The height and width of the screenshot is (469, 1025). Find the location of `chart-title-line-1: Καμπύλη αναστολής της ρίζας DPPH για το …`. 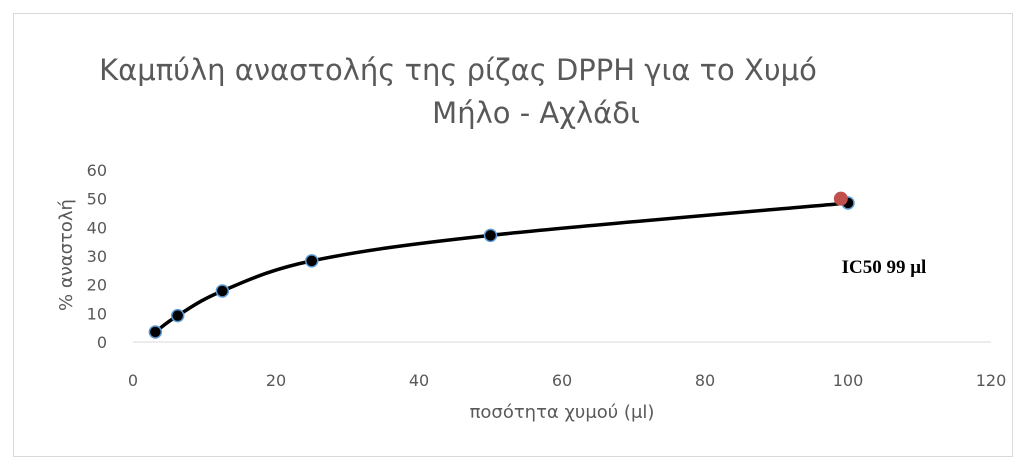

chart-title-line-1: Καμπύλη αναστολής της ρίζας DPPH για το … is located at coordinates (458, 70).